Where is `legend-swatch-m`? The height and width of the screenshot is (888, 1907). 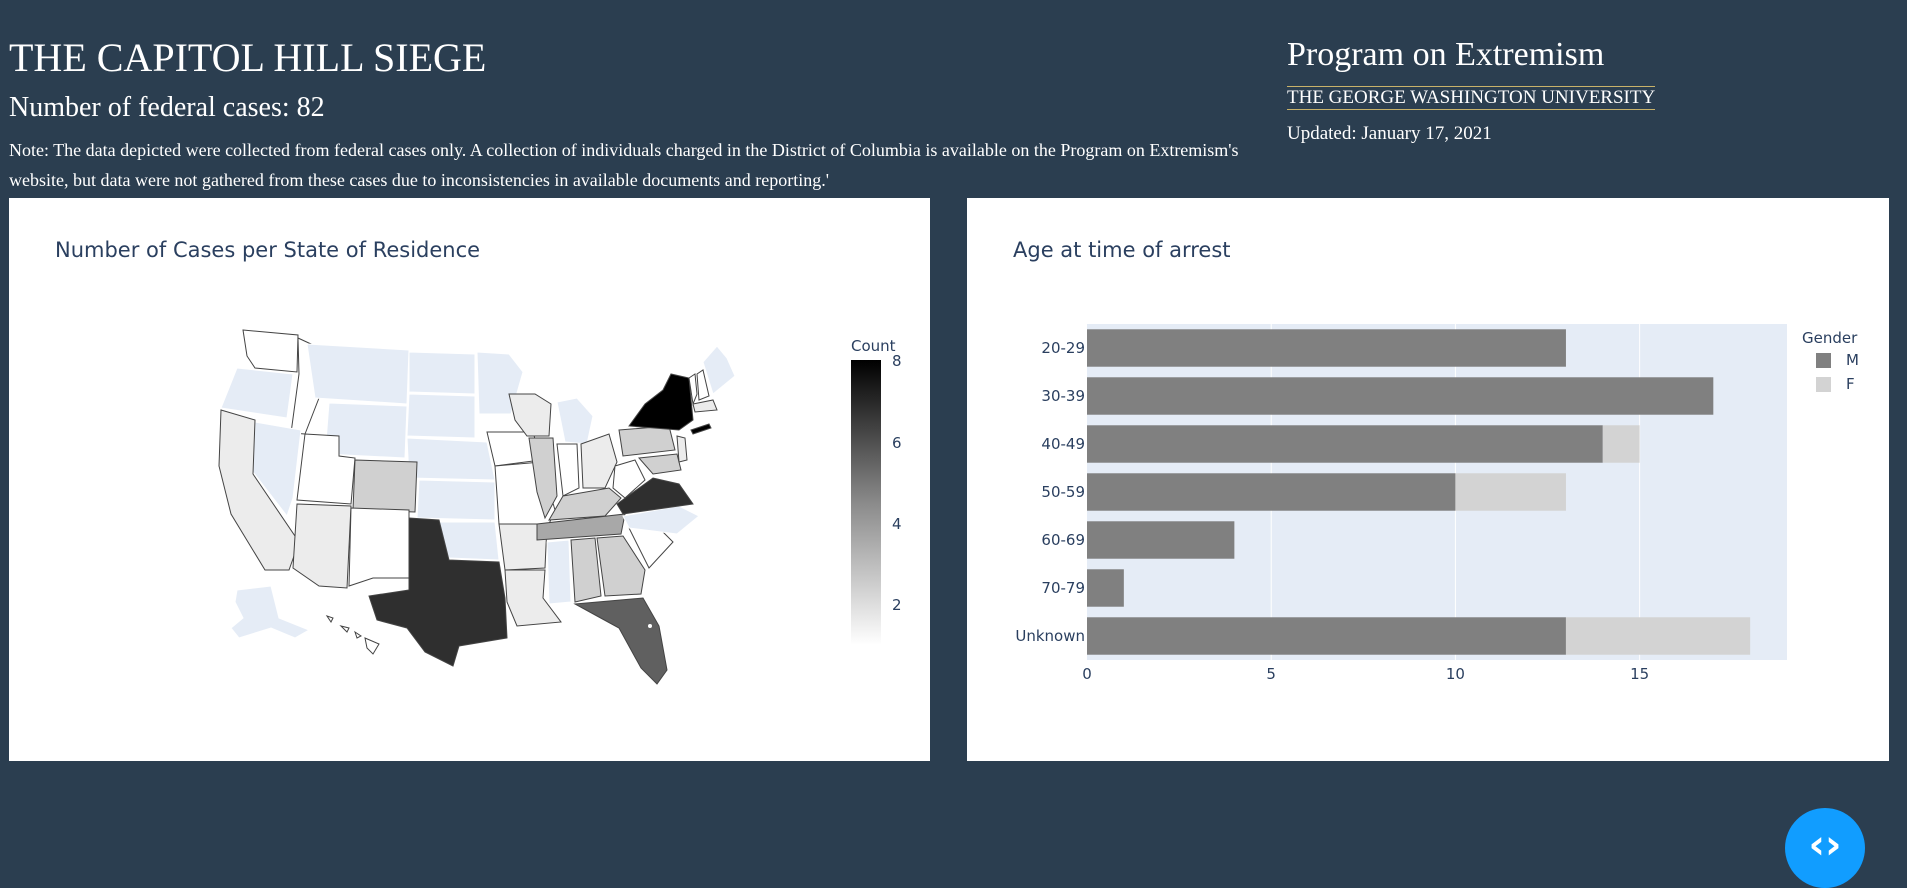 legend-swatch-m is located at coordinates (1823, 360).